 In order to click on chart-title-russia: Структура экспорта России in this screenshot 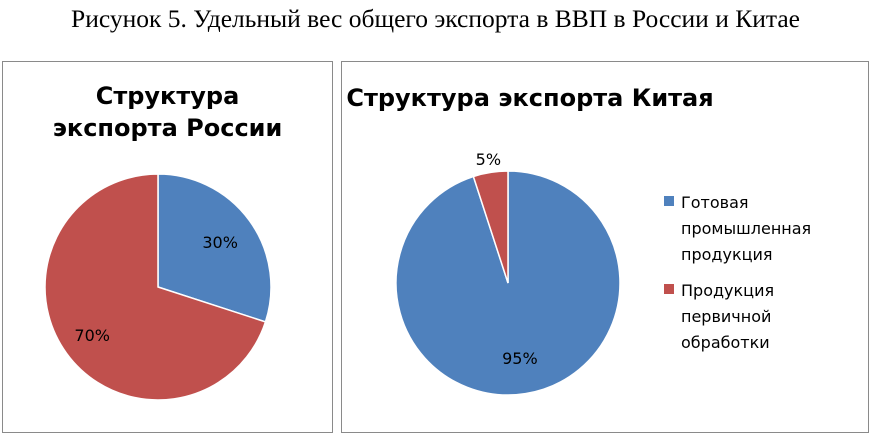, I will do `click(167, 112)`.